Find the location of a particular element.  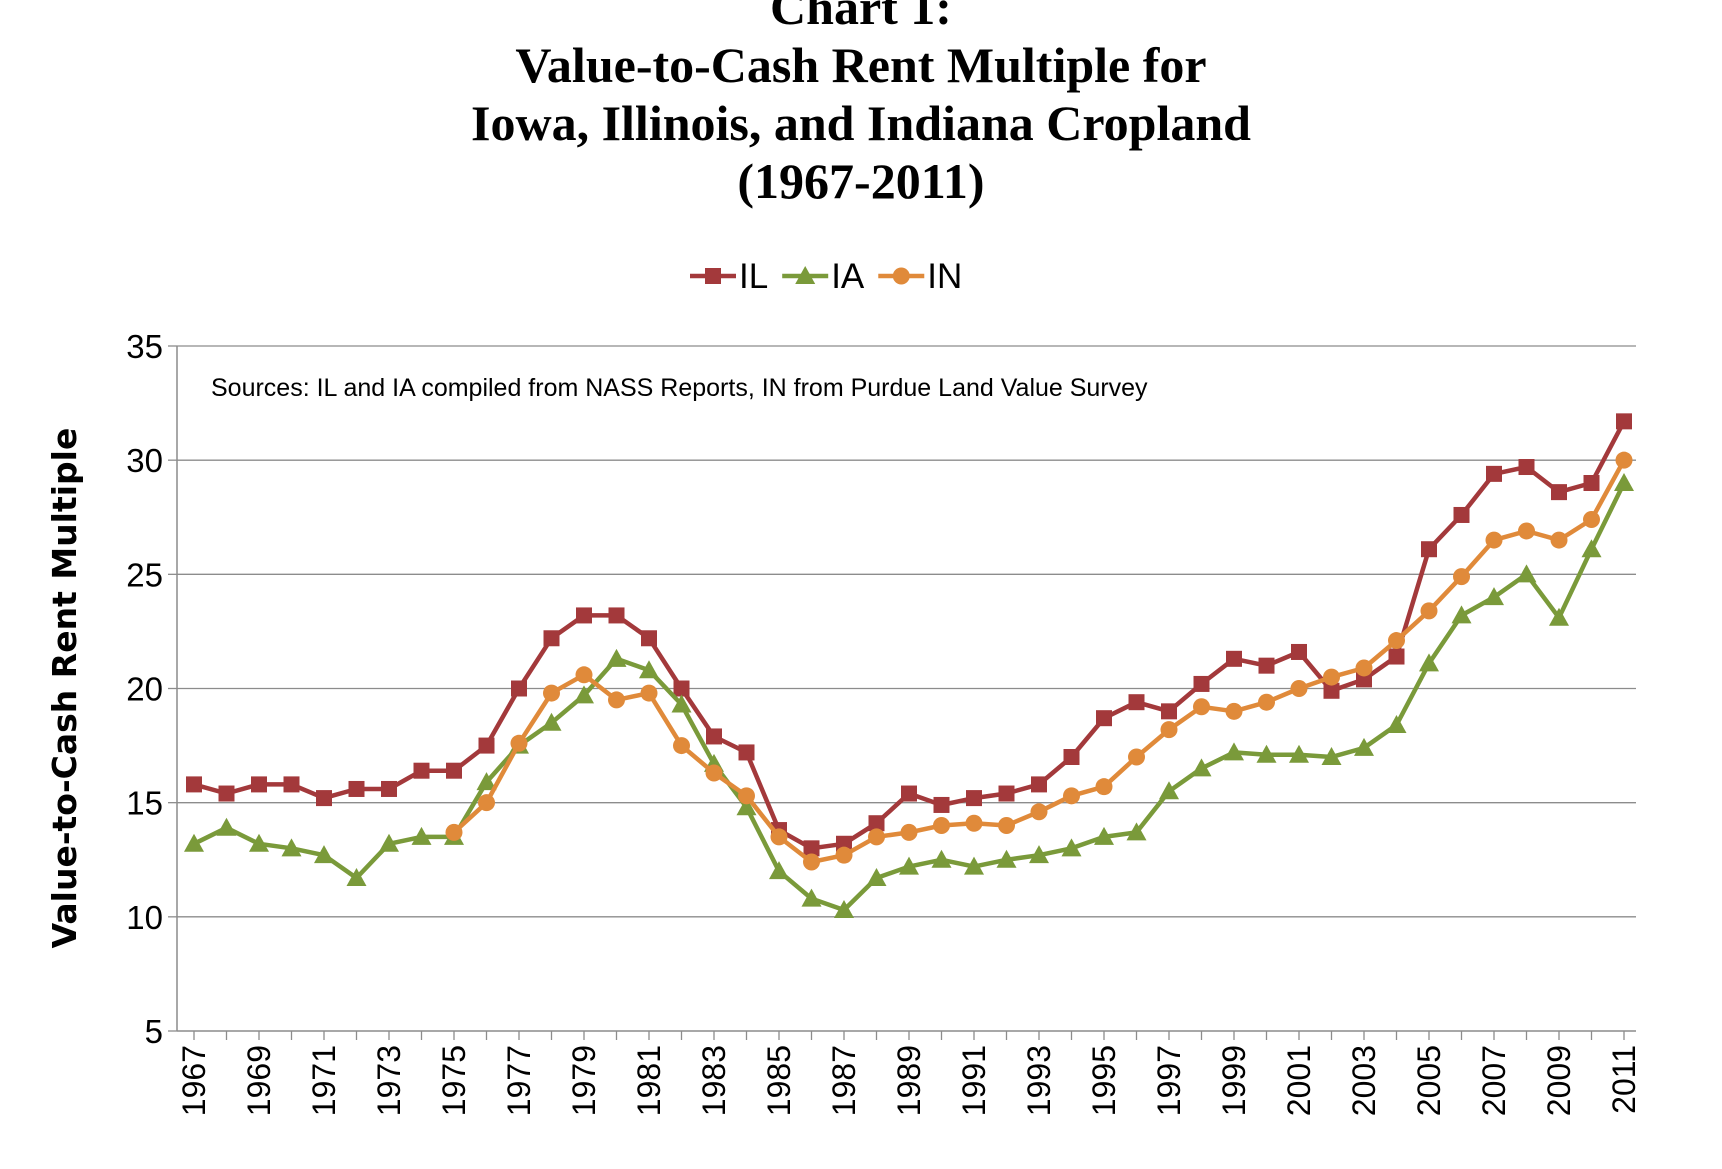

x-tick-label: 1999 is located at coordinates (1234, 1080).